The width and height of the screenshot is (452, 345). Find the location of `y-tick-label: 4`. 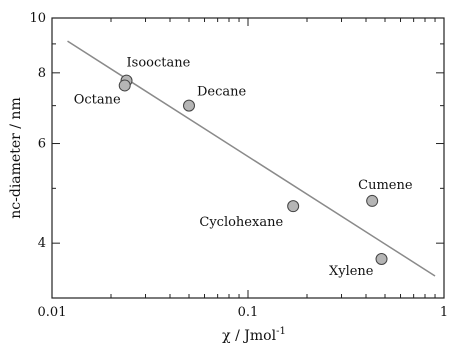

y-tick-label: 4 is located at coordinates (42, 243).